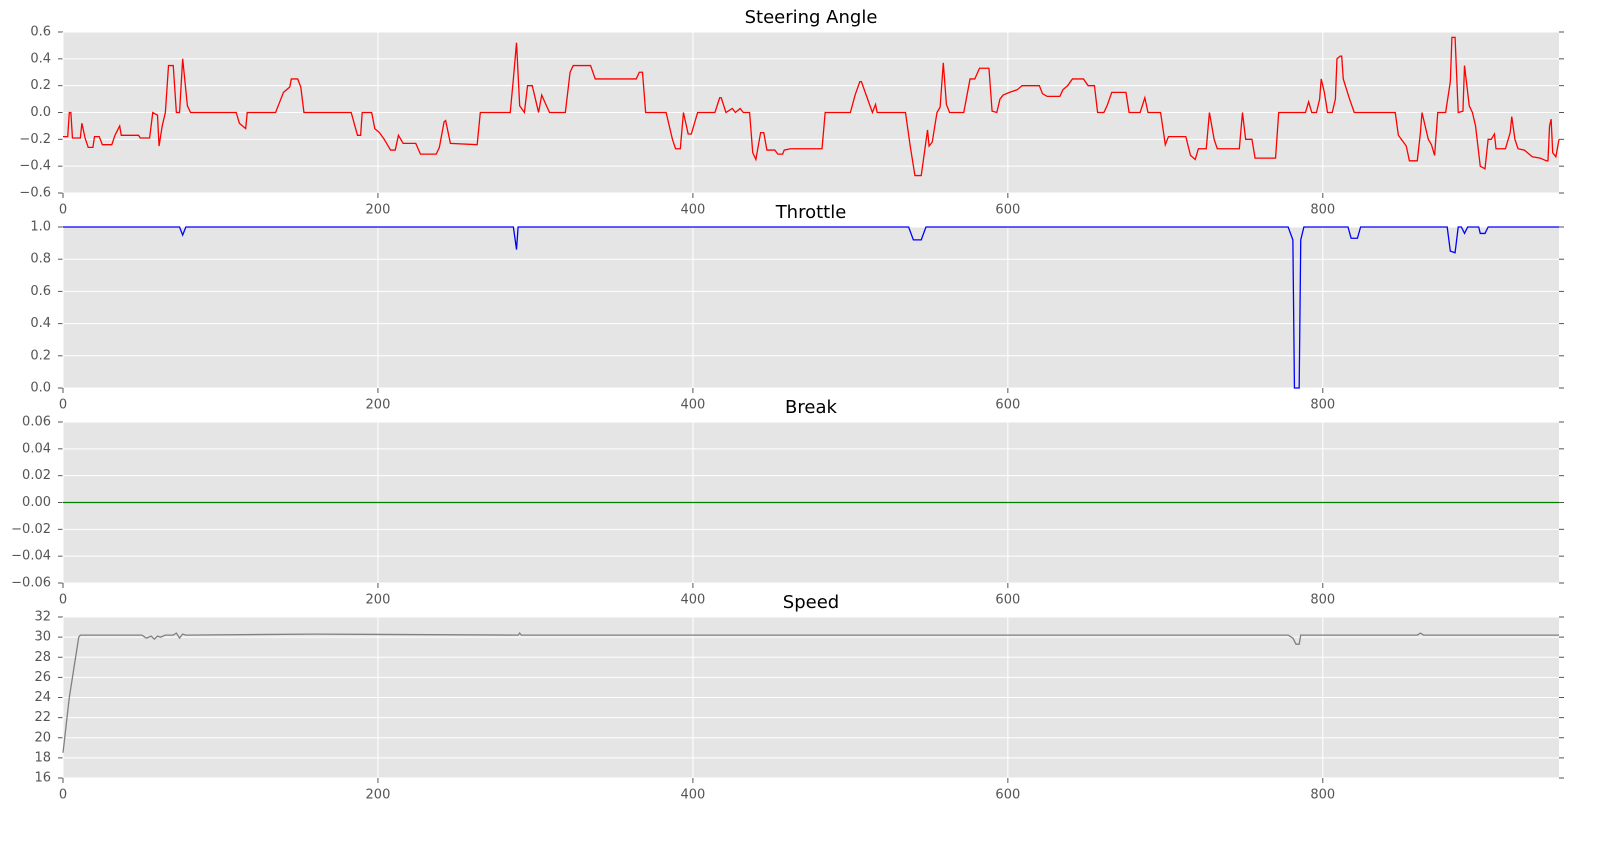  I want to click on chart-title: Speed, so click(811, 602).